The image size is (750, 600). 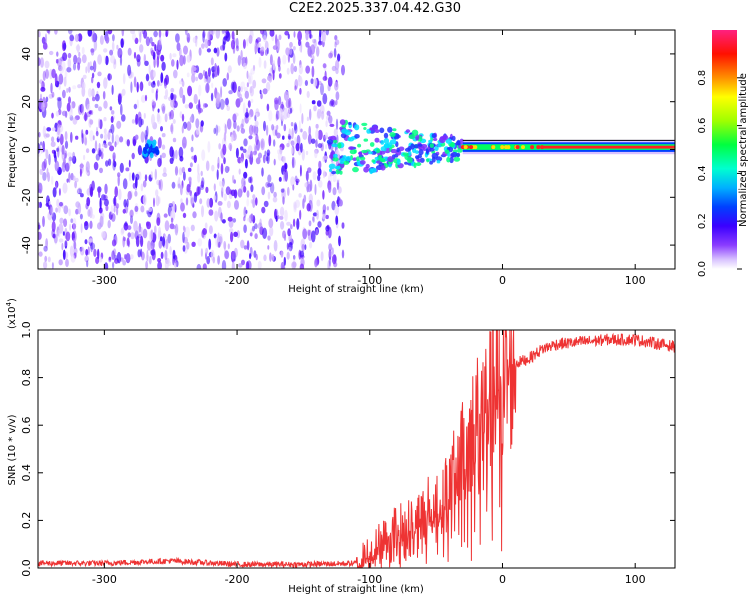 I want to click on x-tick-label: 0, so click(x=502, y=579).